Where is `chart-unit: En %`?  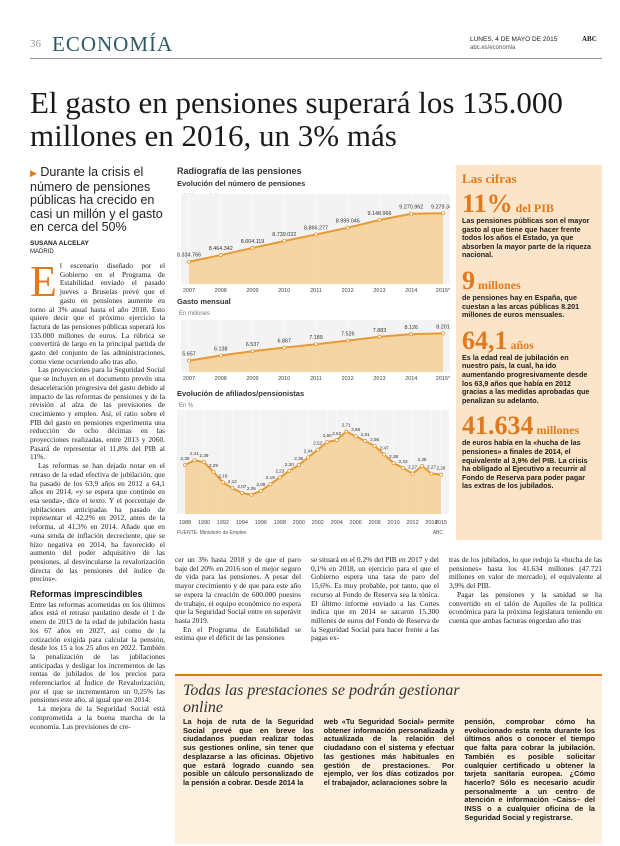 chart-unit: En % is located at coordinates (186, 406).